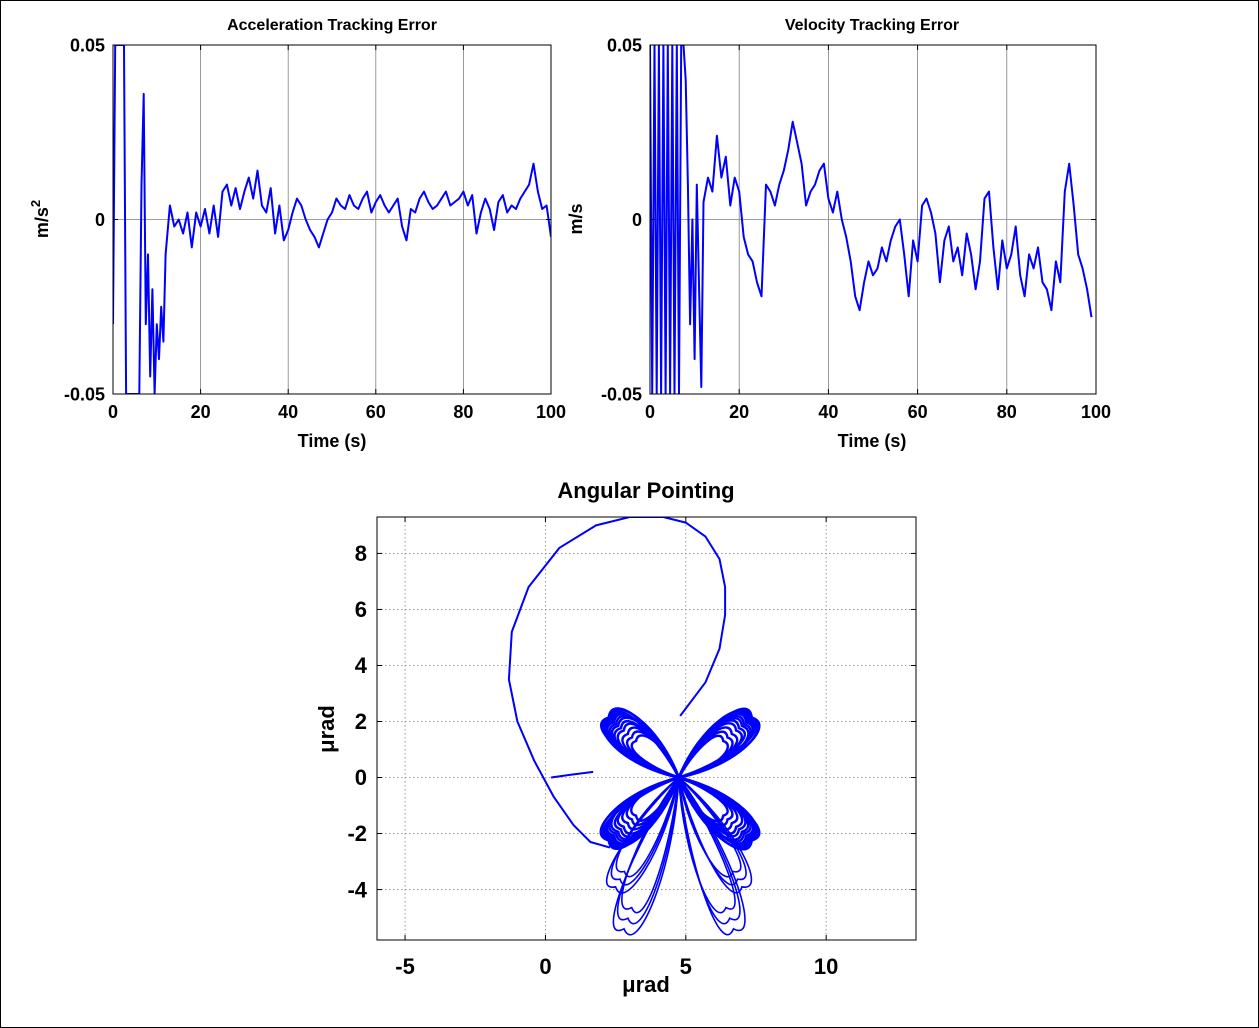 Image resolution: width=1259 pixels, height=1028 pixels. I want to click on pointing-xlabel: μrad, so click(646, 984).